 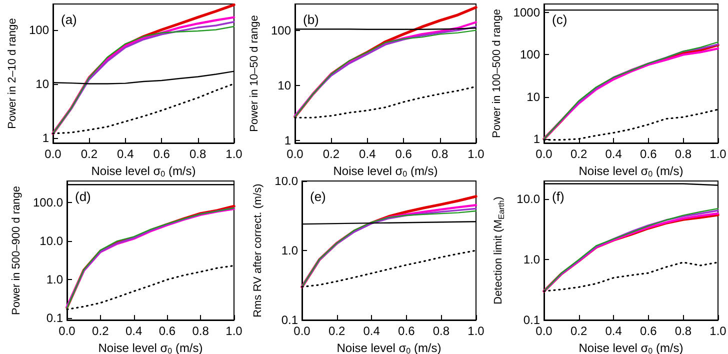 What do you see at coordinates (558, 196) in the screenshot?
I see `annotation: (f)` at bounding box center [558, 196].